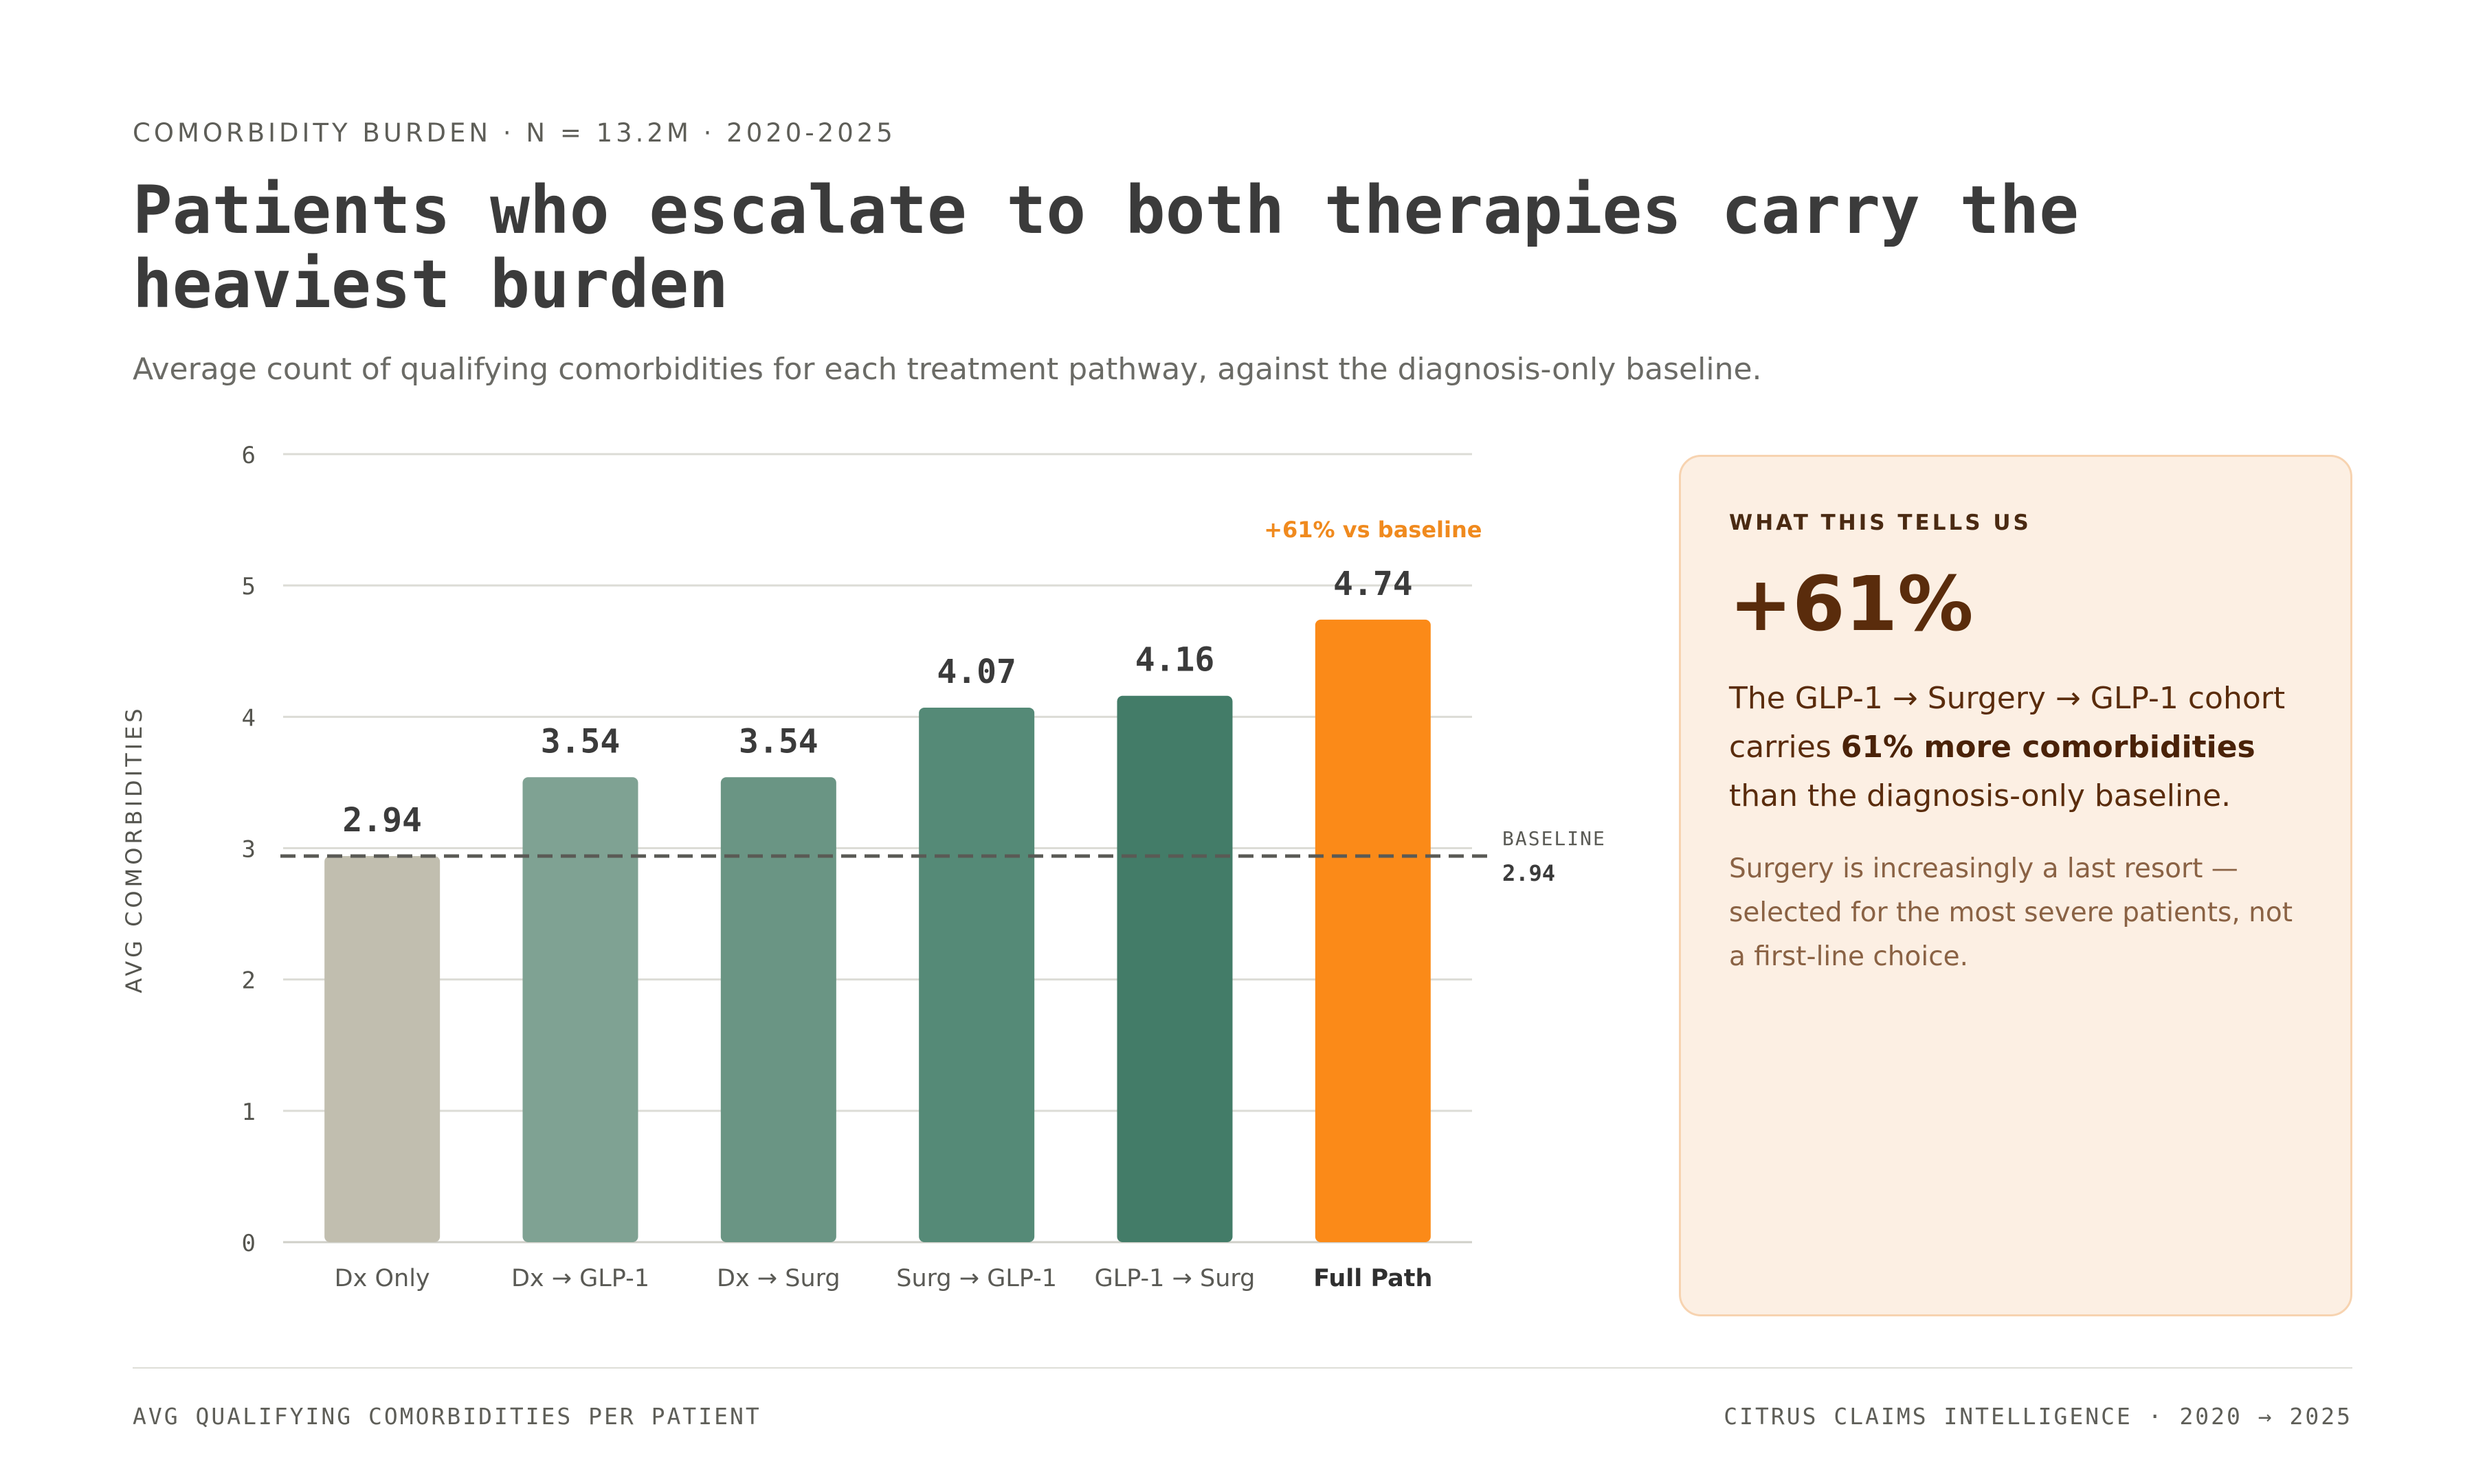  What do you see at coordinates (447, 1417) in the screenshot?
I see `footer-left: AVG QUALIFYING COMORBIDITIES PER PATIENT` at bounding box center [447, 1417].